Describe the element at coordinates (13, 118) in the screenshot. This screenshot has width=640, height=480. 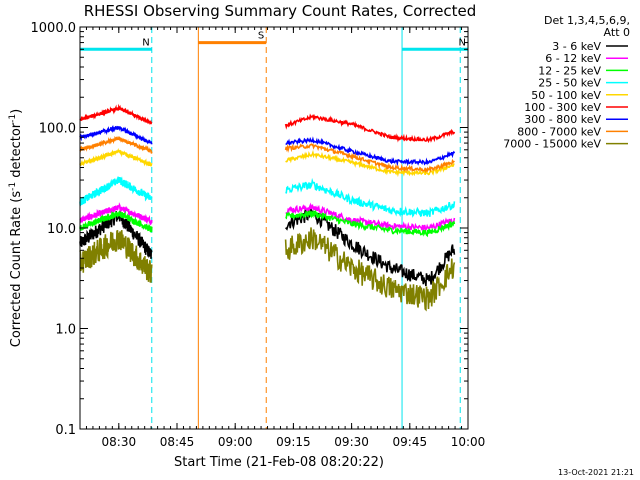
I see `y-axis-label-sup2: -1` at that location.